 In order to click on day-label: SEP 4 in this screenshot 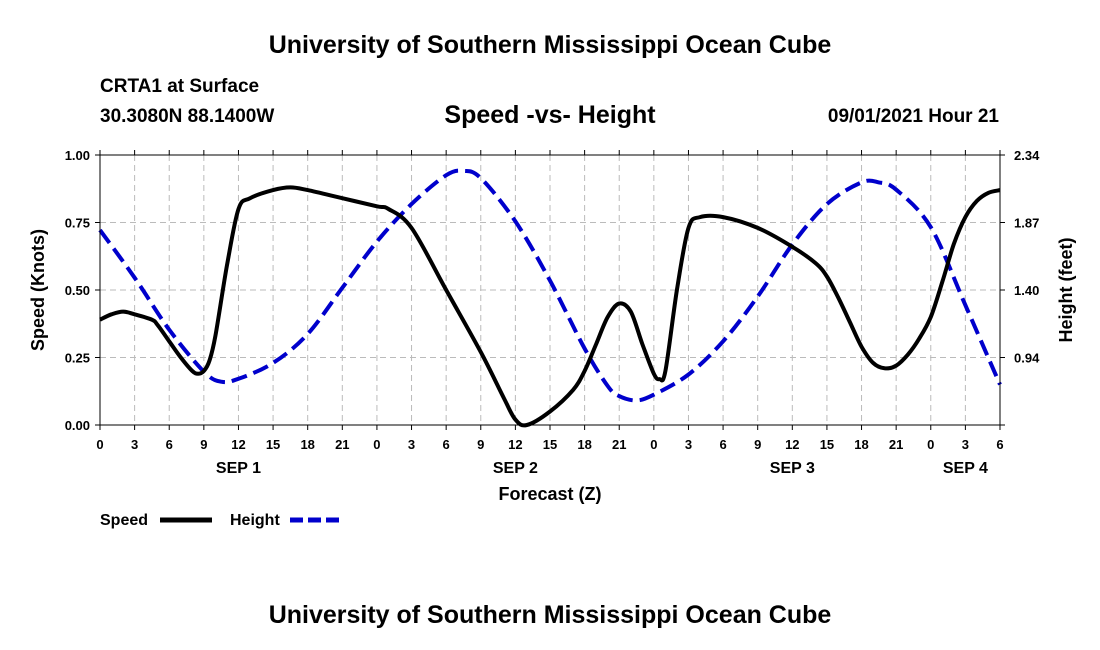, I will do `click(965, 468)`.